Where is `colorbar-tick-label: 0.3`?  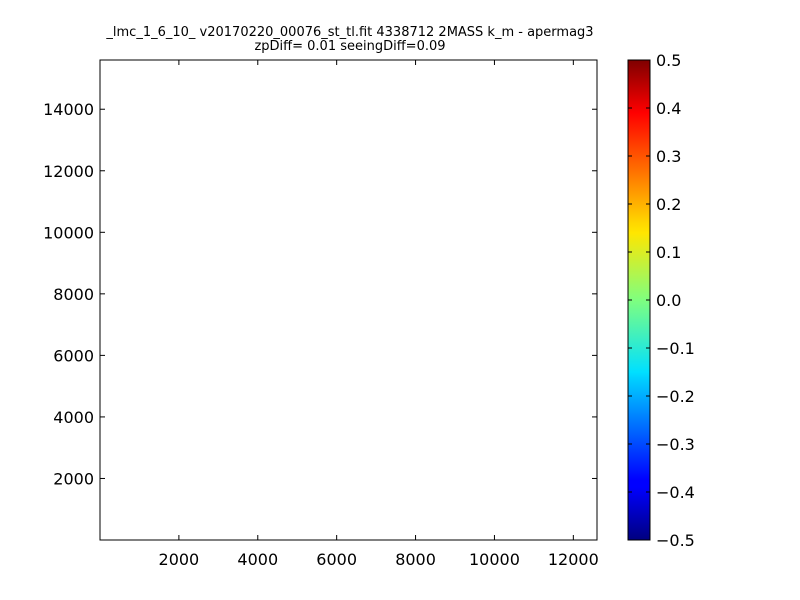 colorbar-tick-label: 0.3 is located at coordinates (668, 156).